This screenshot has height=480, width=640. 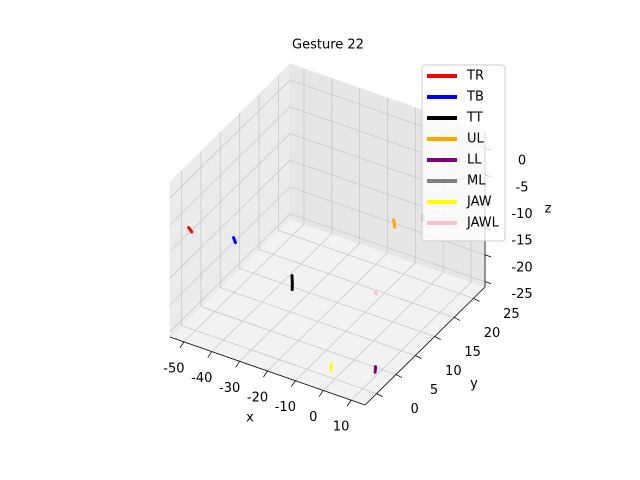 What do you see at coordinates (250, 418) in the screenshot?
I see `x-axis-label: x` at bounding box center [250, 418].